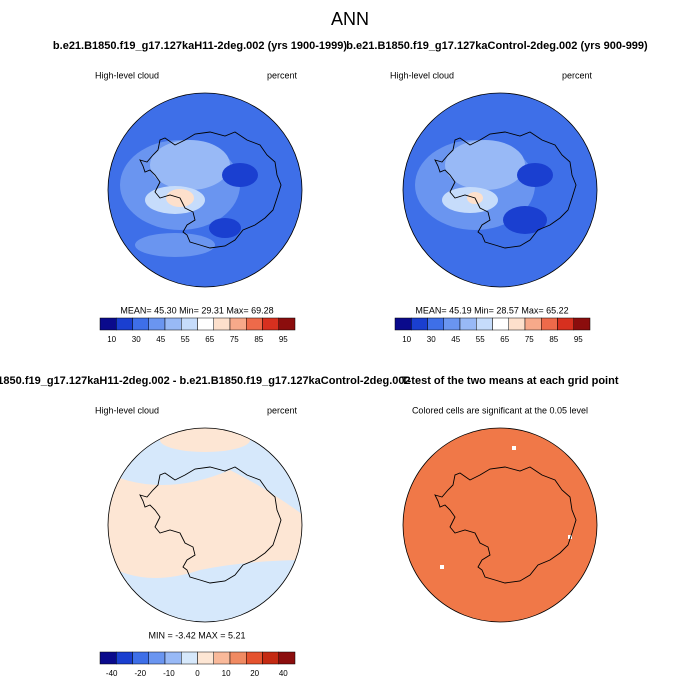 The height and width of the screenshot is (700, 700). Describe the element at coordinates (196, 310) in the screenshot. I see `stats-label: MEAN= 45.30 Min= 29.31 Max= 69.28` at that location.